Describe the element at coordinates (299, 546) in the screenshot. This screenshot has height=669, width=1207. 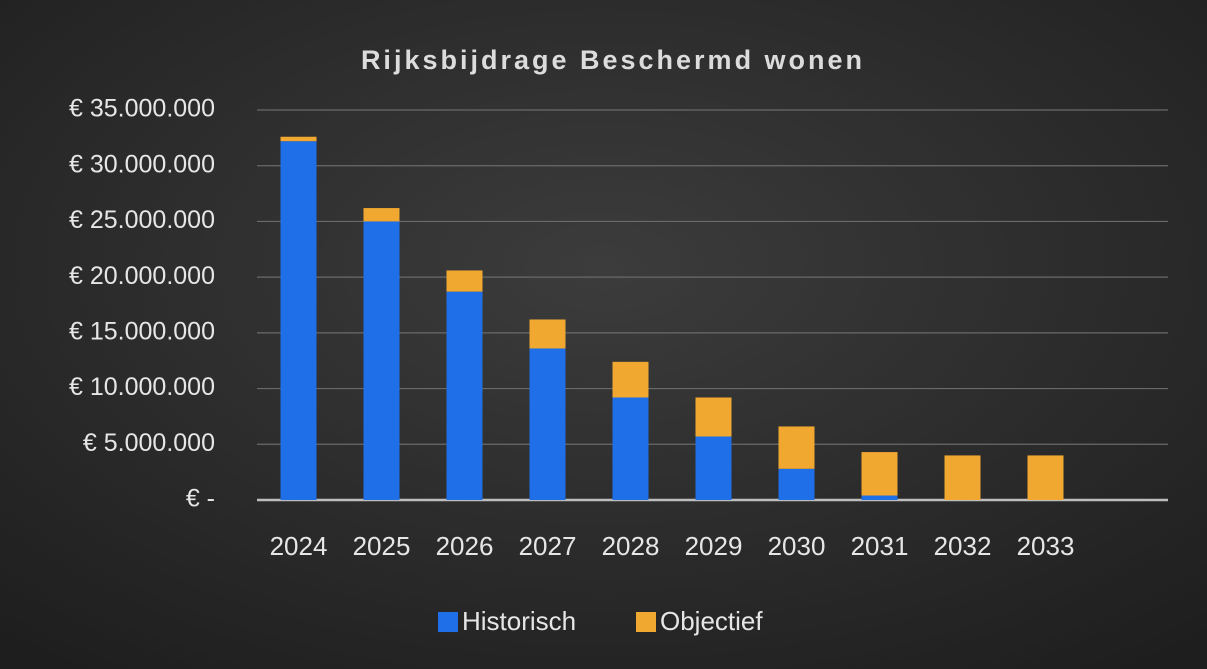
I see `x-tick-label: 2024` at that location.